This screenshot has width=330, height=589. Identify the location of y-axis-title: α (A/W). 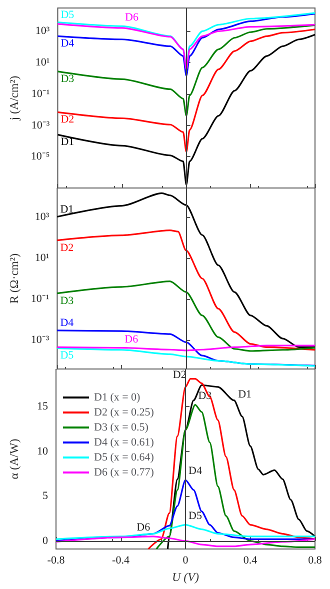
(14, 459).